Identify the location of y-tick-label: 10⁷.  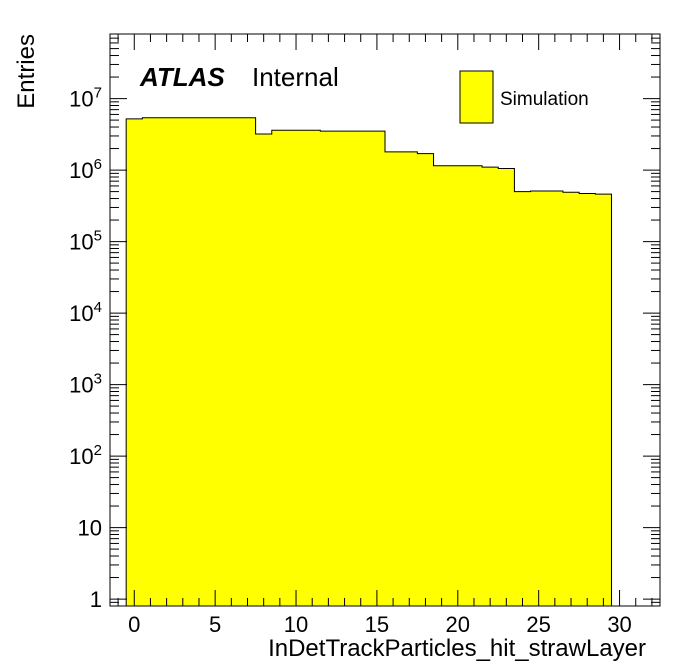
(85, 98).